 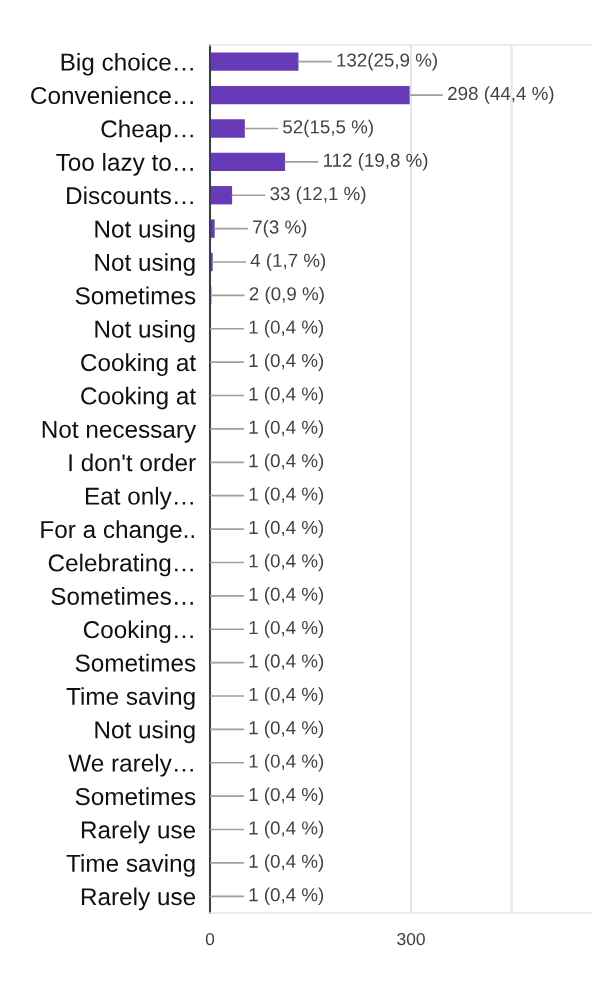 What do you see at coordinates (117, 531) in the screenshot?
I see `y-tick-label: For a change..` at bounding box center [117, 531].